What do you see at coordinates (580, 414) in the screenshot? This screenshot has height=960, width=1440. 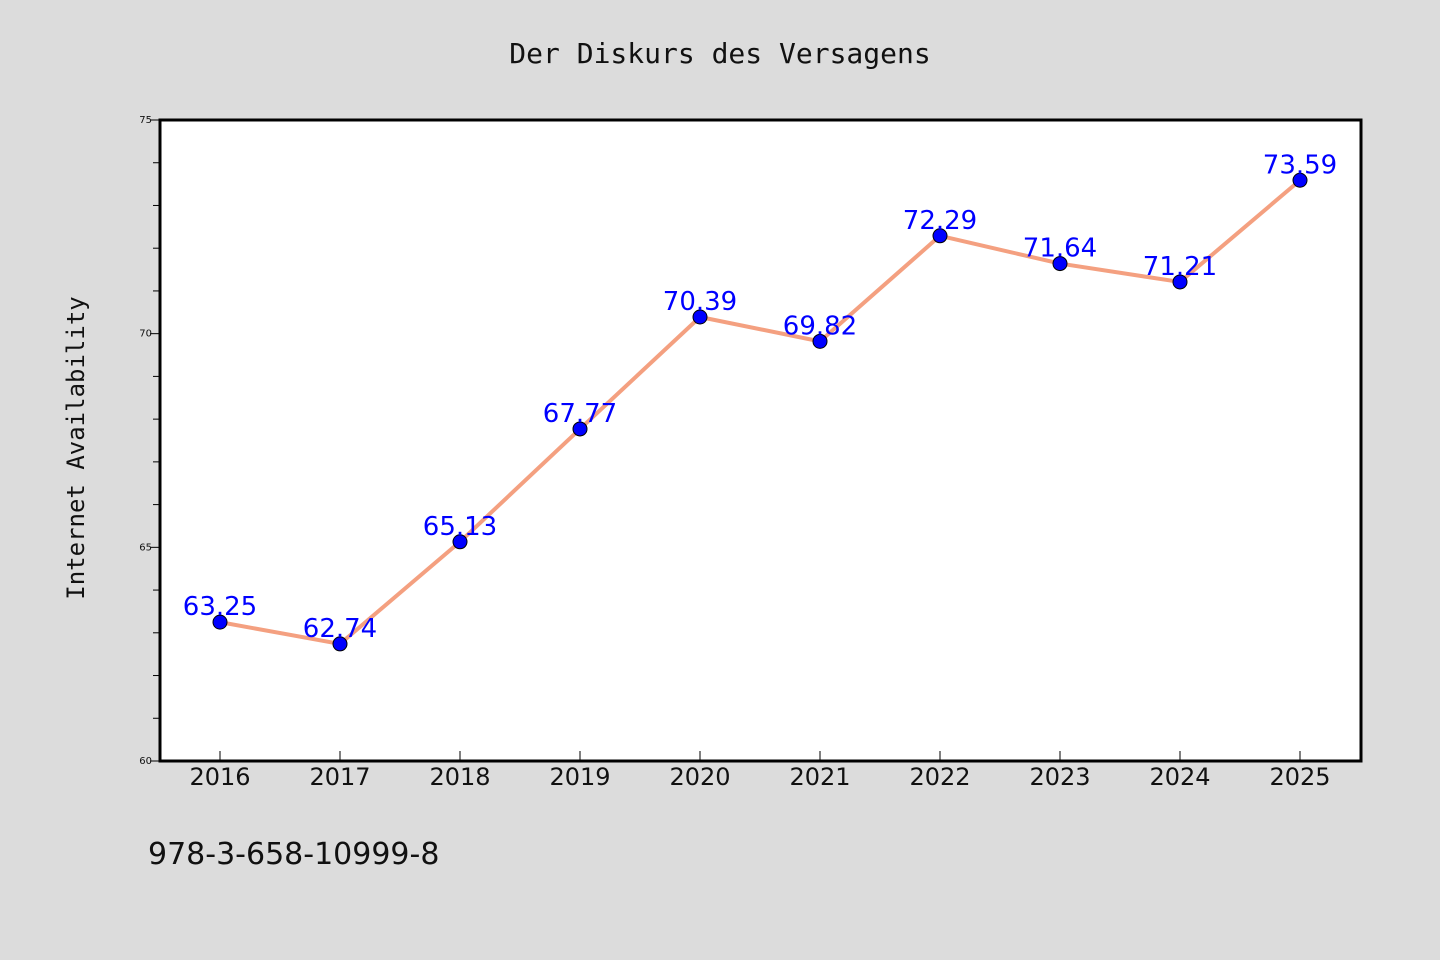 I see `data-label: 67.77` at bounding box center [580, 414].